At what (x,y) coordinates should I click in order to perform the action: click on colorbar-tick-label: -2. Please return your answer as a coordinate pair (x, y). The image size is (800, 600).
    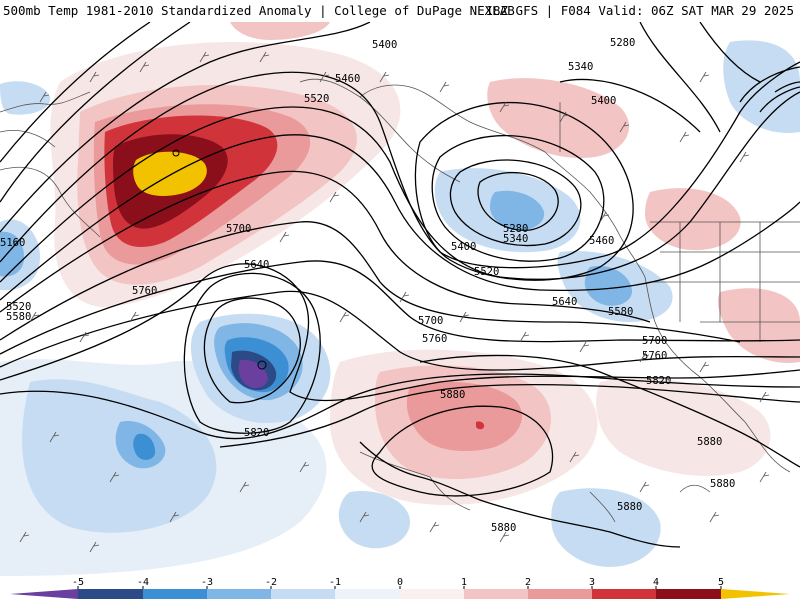
    Looking at the image, I should click on (271, 582).